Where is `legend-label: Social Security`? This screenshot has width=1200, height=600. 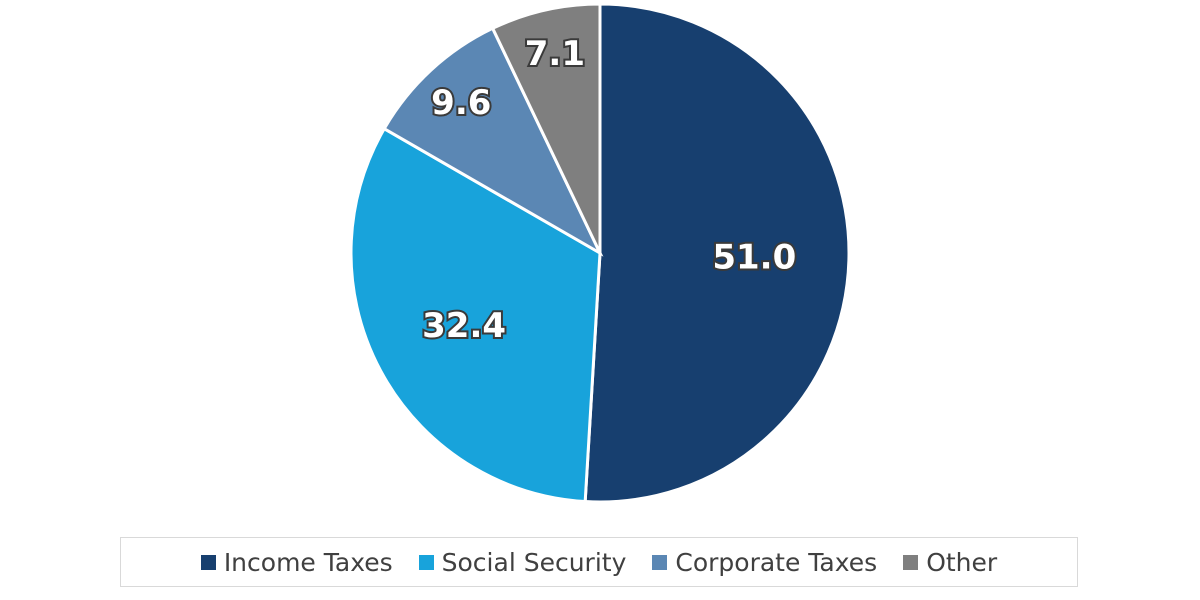
legend-label: Social Security is located at coordinates (534, 562).